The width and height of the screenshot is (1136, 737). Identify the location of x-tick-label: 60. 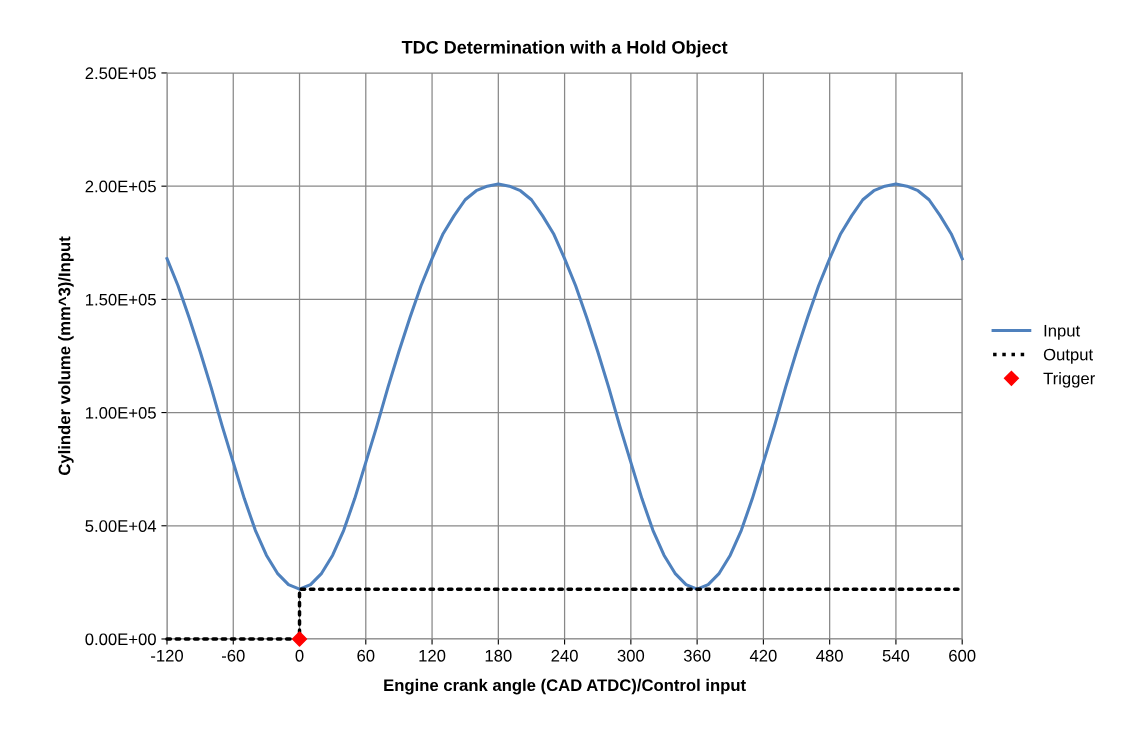
(366, 655).